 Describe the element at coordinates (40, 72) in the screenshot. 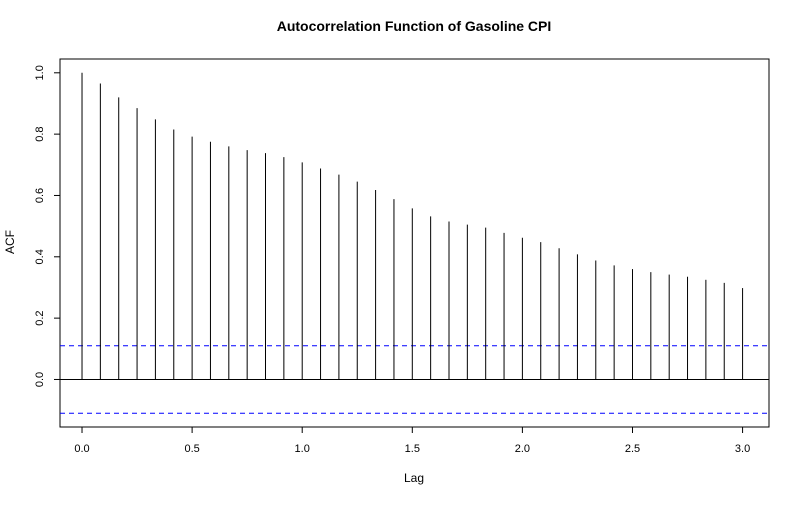

I see `y-tick-label: 1.0` at that location.